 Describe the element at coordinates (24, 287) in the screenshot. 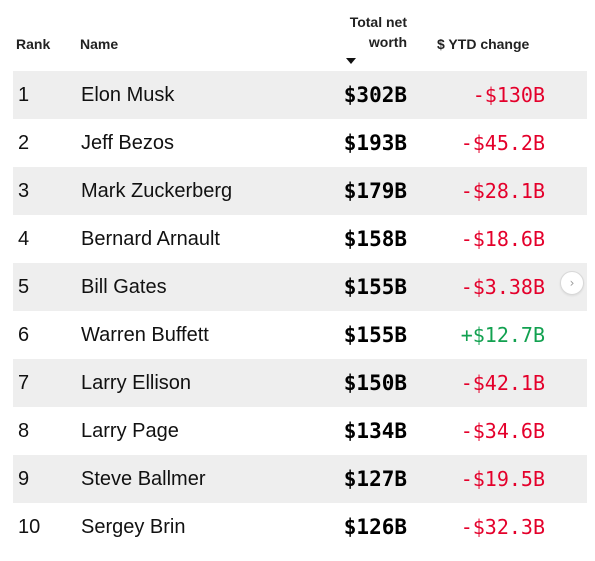

I see `rank-cell: 5` at that location.